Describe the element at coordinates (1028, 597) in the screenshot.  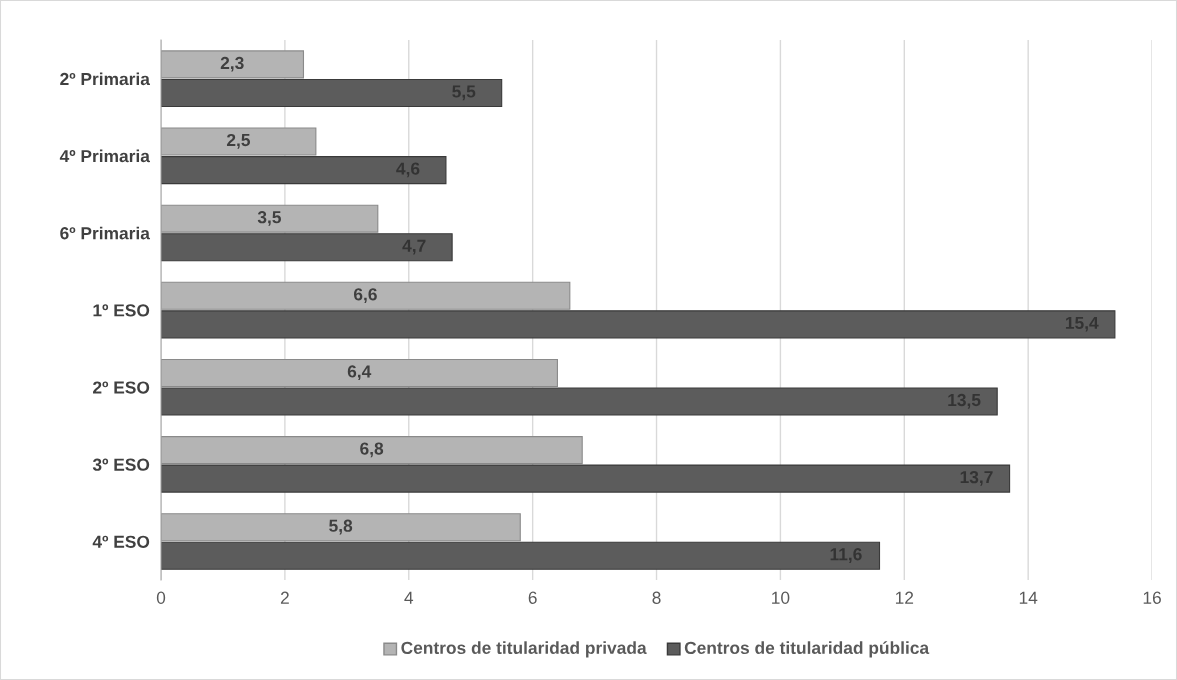
I see `x-tick-label: 14` at that location.